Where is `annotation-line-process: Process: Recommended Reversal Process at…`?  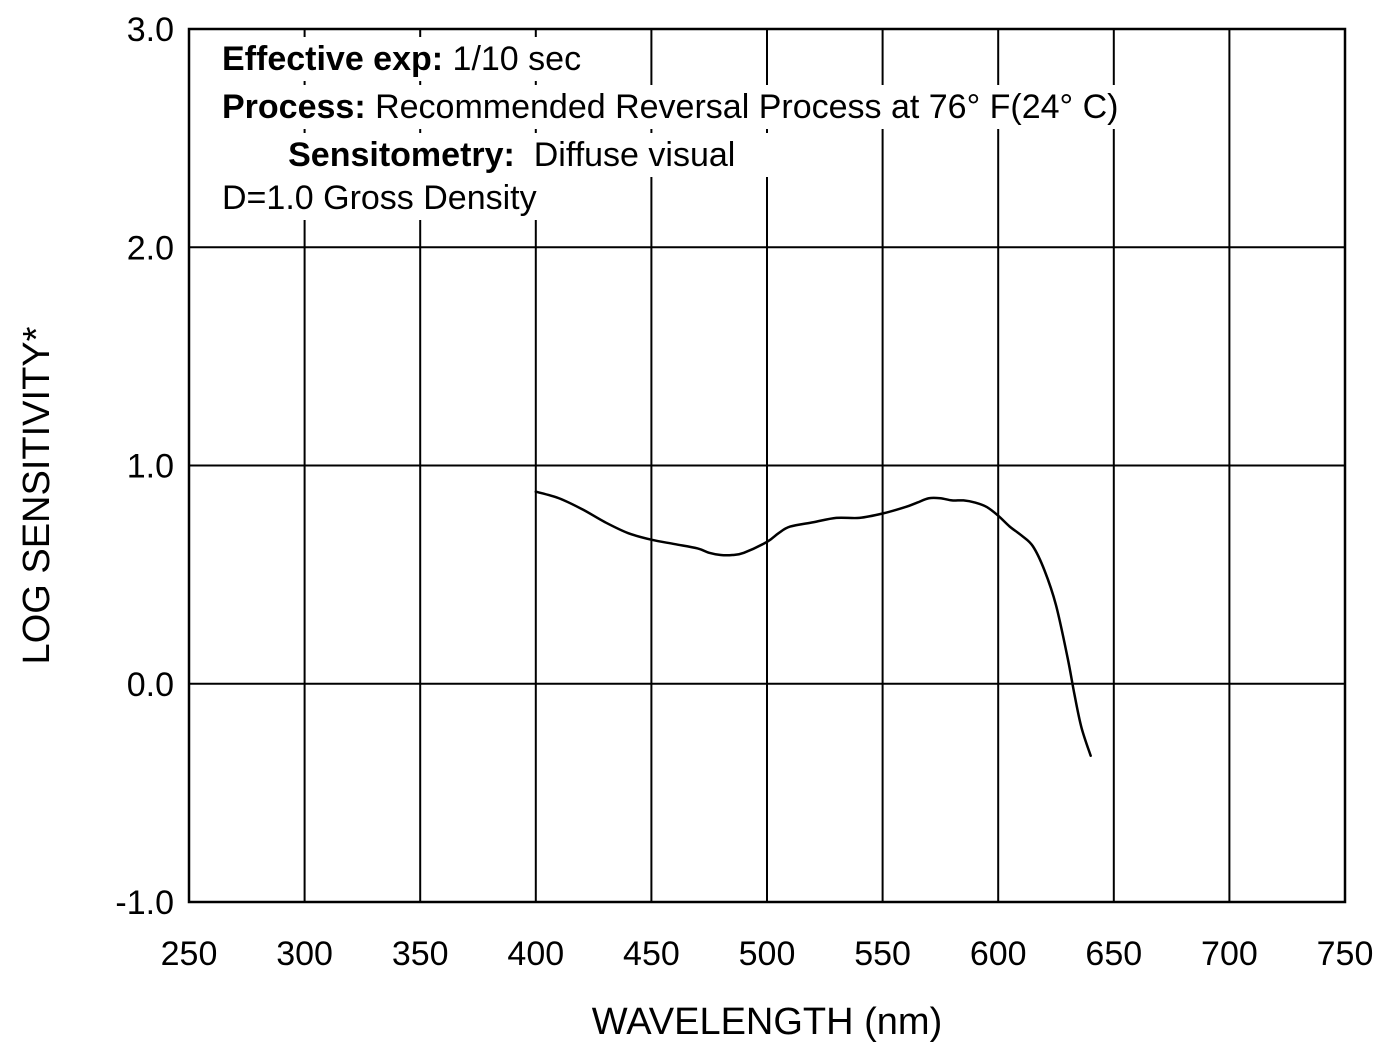
annotation-line-process: Process: Recommended Reversal Process at… is located at coordinates (670, 107).